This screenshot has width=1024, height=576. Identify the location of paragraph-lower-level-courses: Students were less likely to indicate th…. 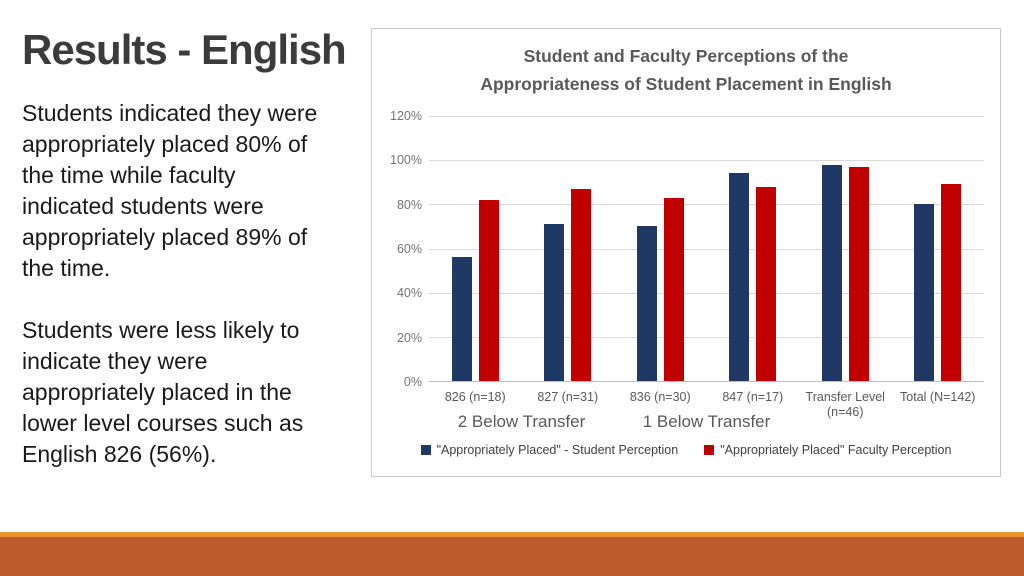
(163, 392).